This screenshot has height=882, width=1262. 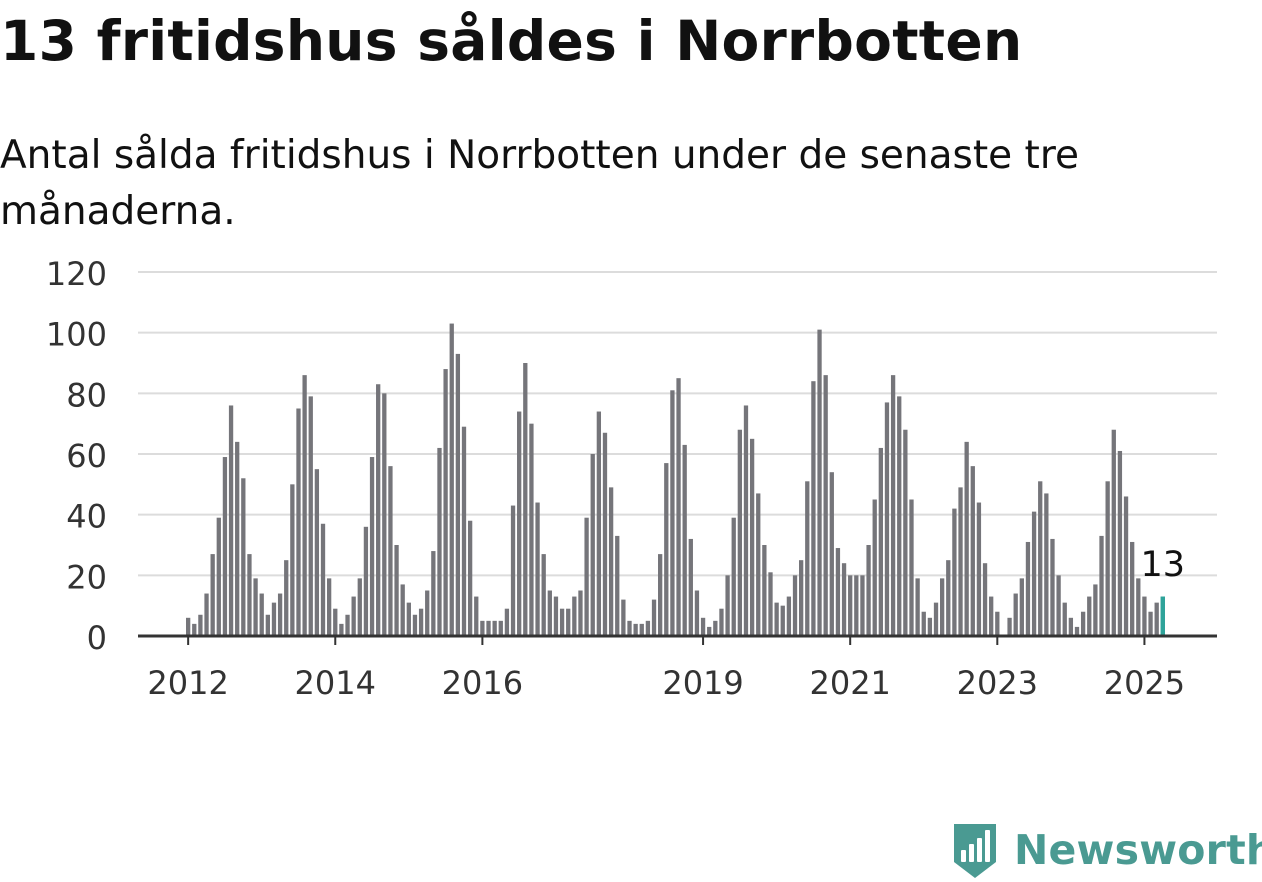 I want to click on x-tick-label: 2014, so click(x=335, y=683).